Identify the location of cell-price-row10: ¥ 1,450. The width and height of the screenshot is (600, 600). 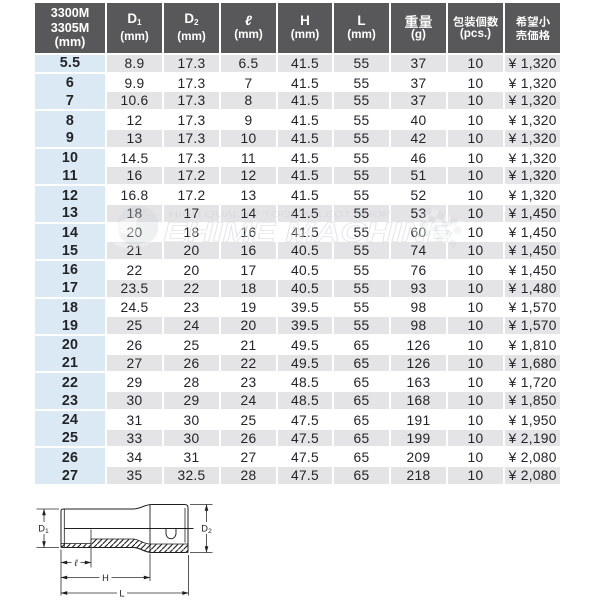
(532, 233).